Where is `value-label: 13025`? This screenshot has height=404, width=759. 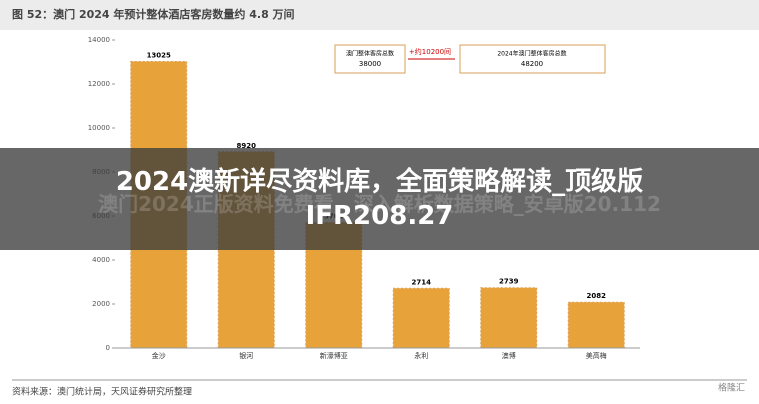
value-label: 13025 is located at coordinates (159, 55).